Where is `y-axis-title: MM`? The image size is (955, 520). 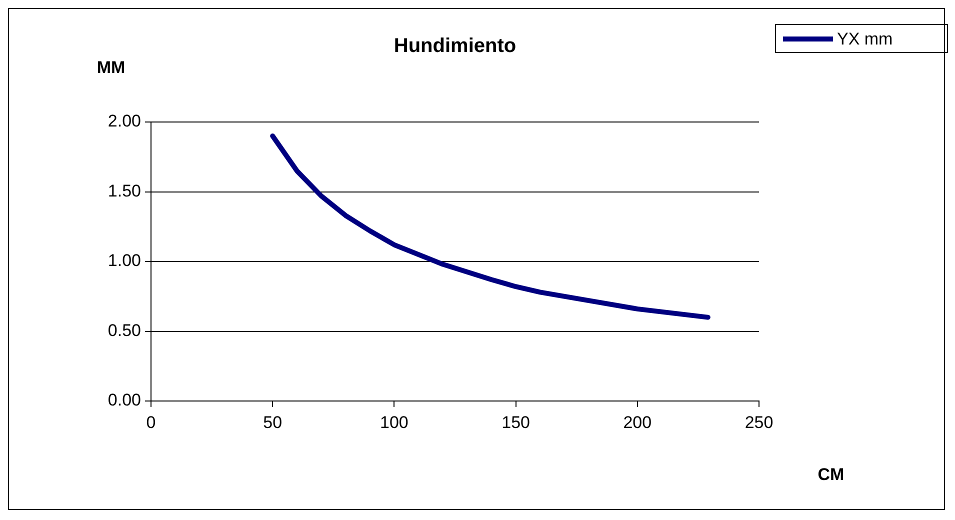 y-axis-title: MM is located at coordinates (111, 67).